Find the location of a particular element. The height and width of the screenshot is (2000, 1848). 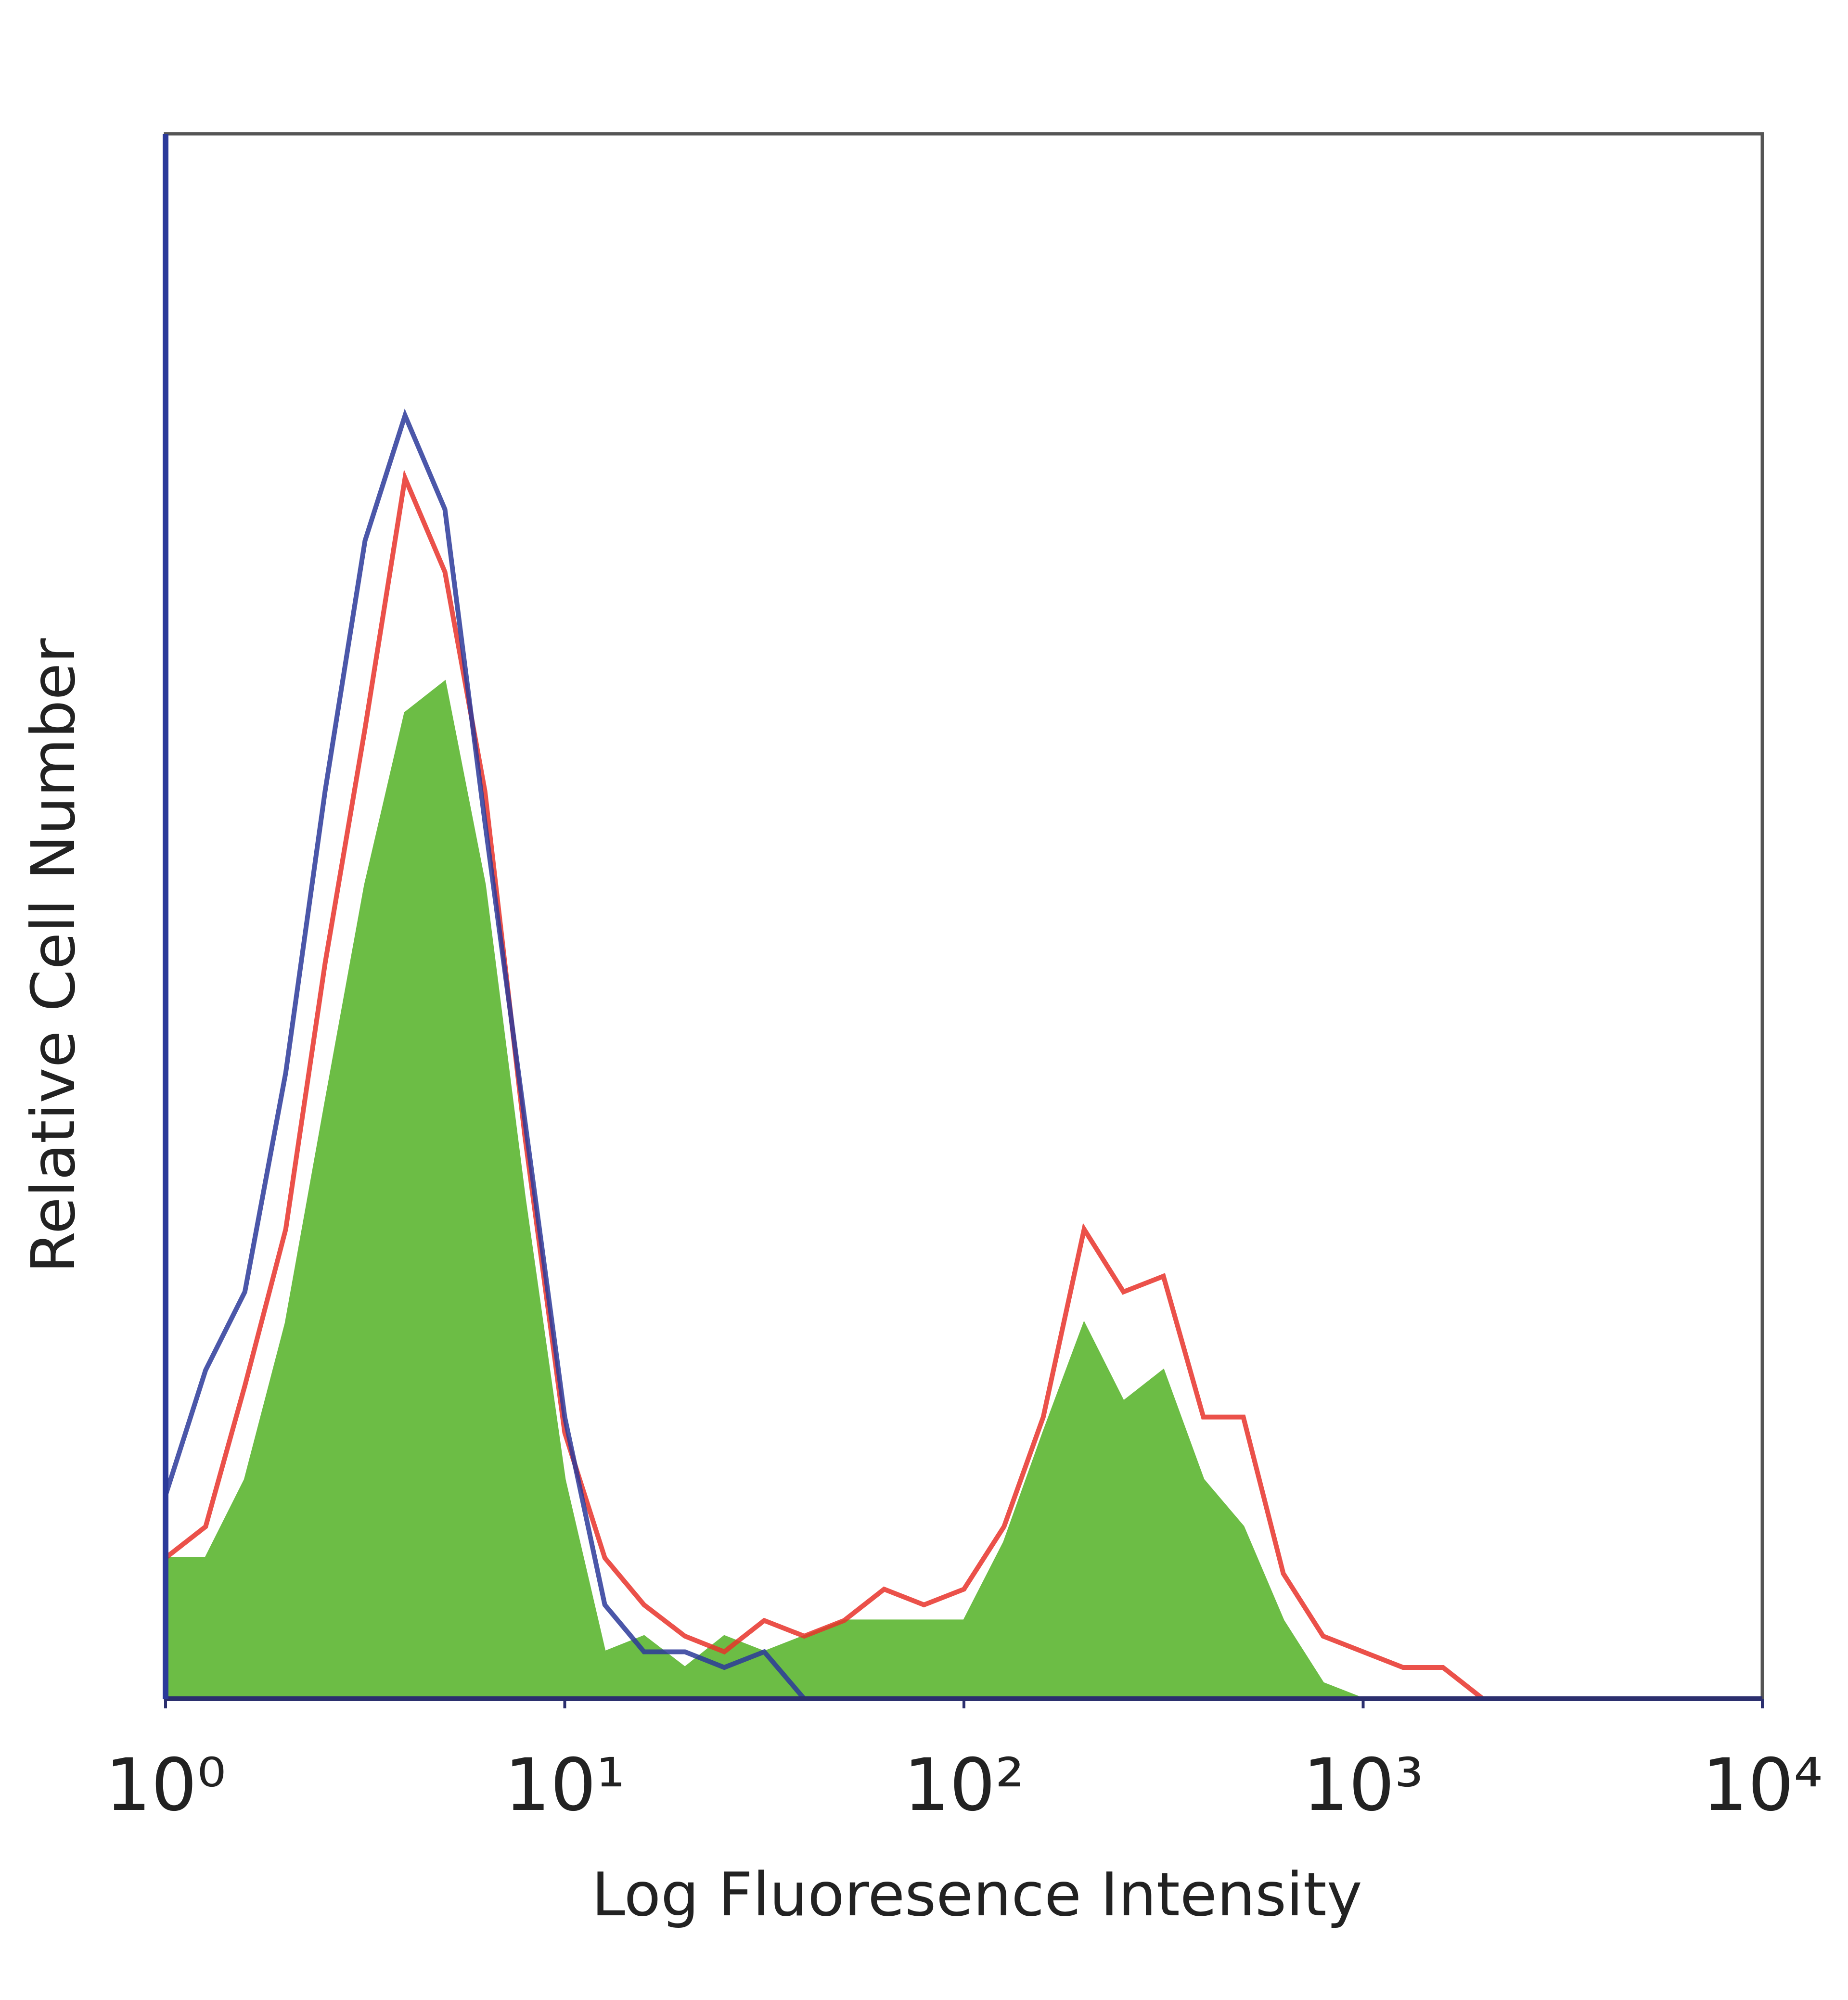

x-tick-label: 10¹ is located at coordinates (564, 1785).